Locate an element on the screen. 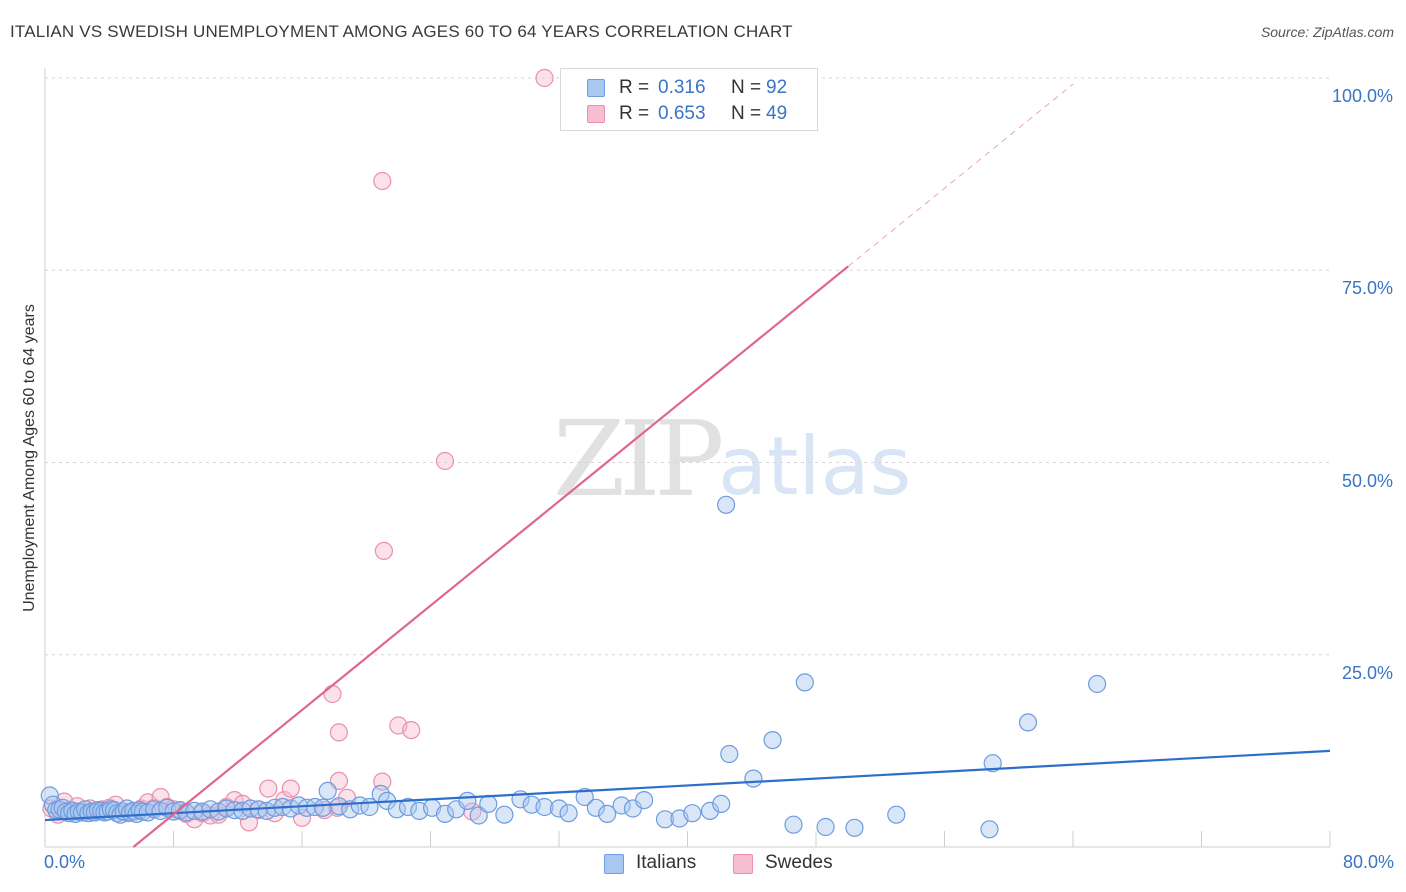 The height and width of the screenshot is (892, 1406). italians-r-label: R = is located at coordinates (634, 87).